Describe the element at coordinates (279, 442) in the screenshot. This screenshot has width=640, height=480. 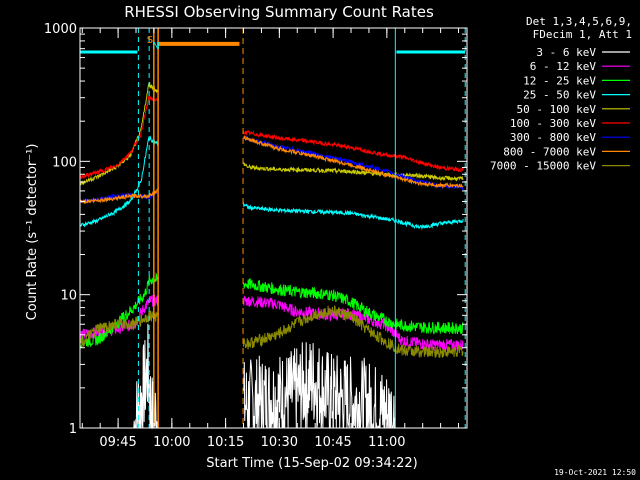
I see `x-tick-label: 10:30` at that location.